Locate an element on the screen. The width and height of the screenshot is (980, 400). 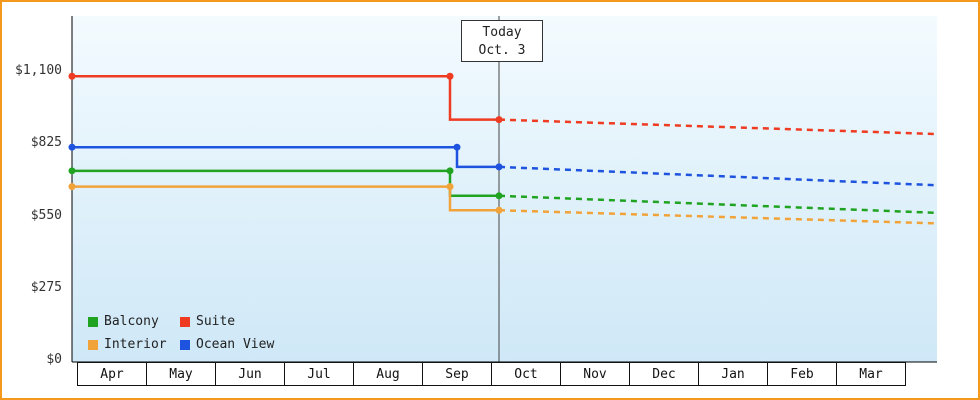
y-axis-label: $825 is located at coordinates (46, 143).